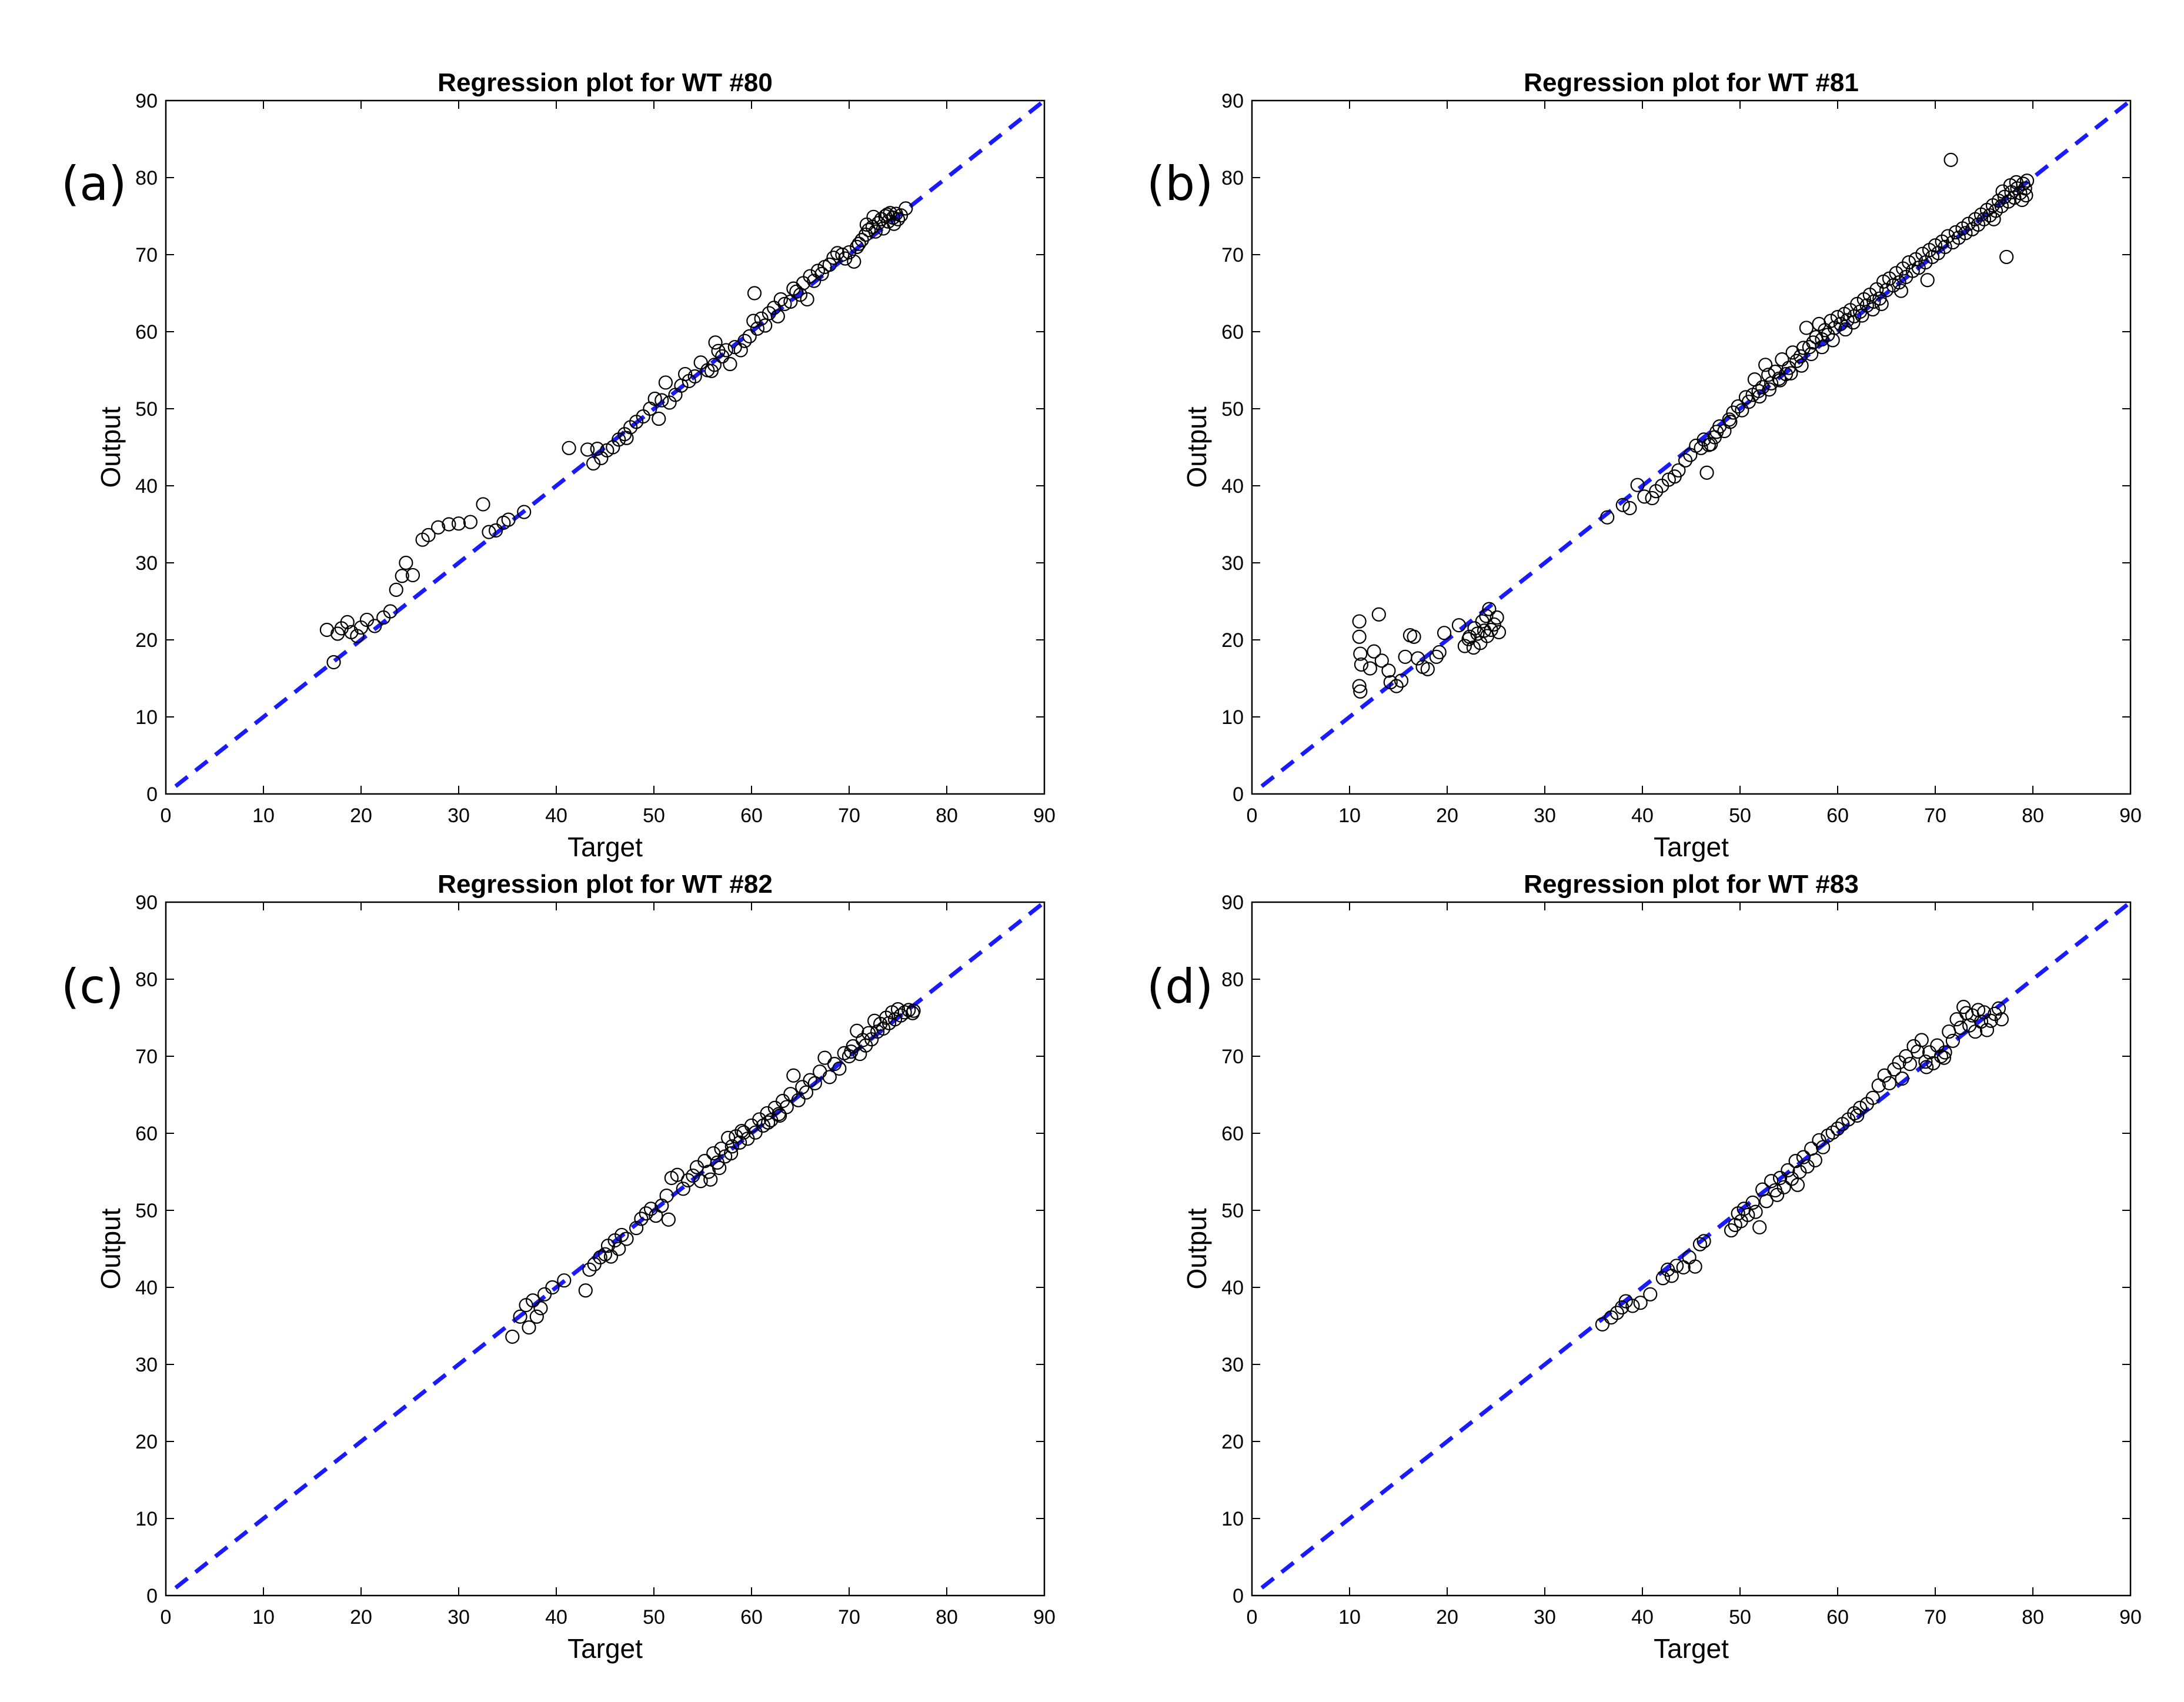 The image size is (2184, 1702). Describe the element at coordinates (1935, 816) in the screenshot. I see `panel-b-xtick-label: 70` at that location.